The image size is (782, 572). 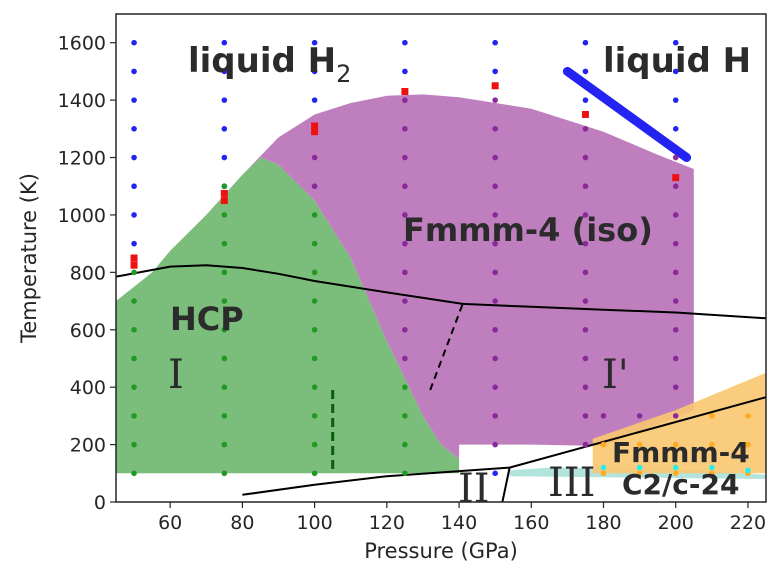 I want to click on c2c-label: C2/c-24, so click(x=680, y=484).